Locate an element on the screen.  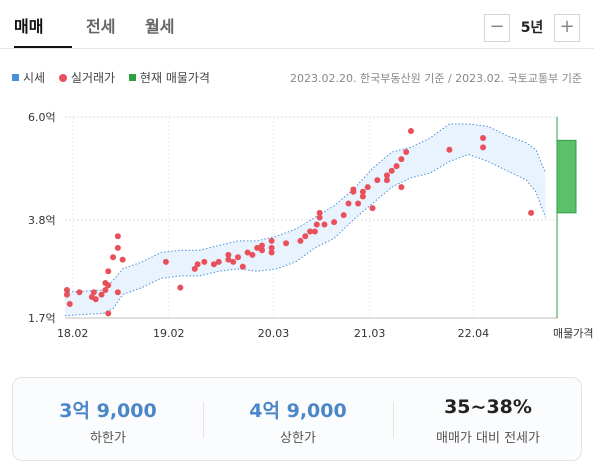
jeonse-ratio-stat: 35~38% 매매가 대비 전세가 is located at coordinates (488, 420).